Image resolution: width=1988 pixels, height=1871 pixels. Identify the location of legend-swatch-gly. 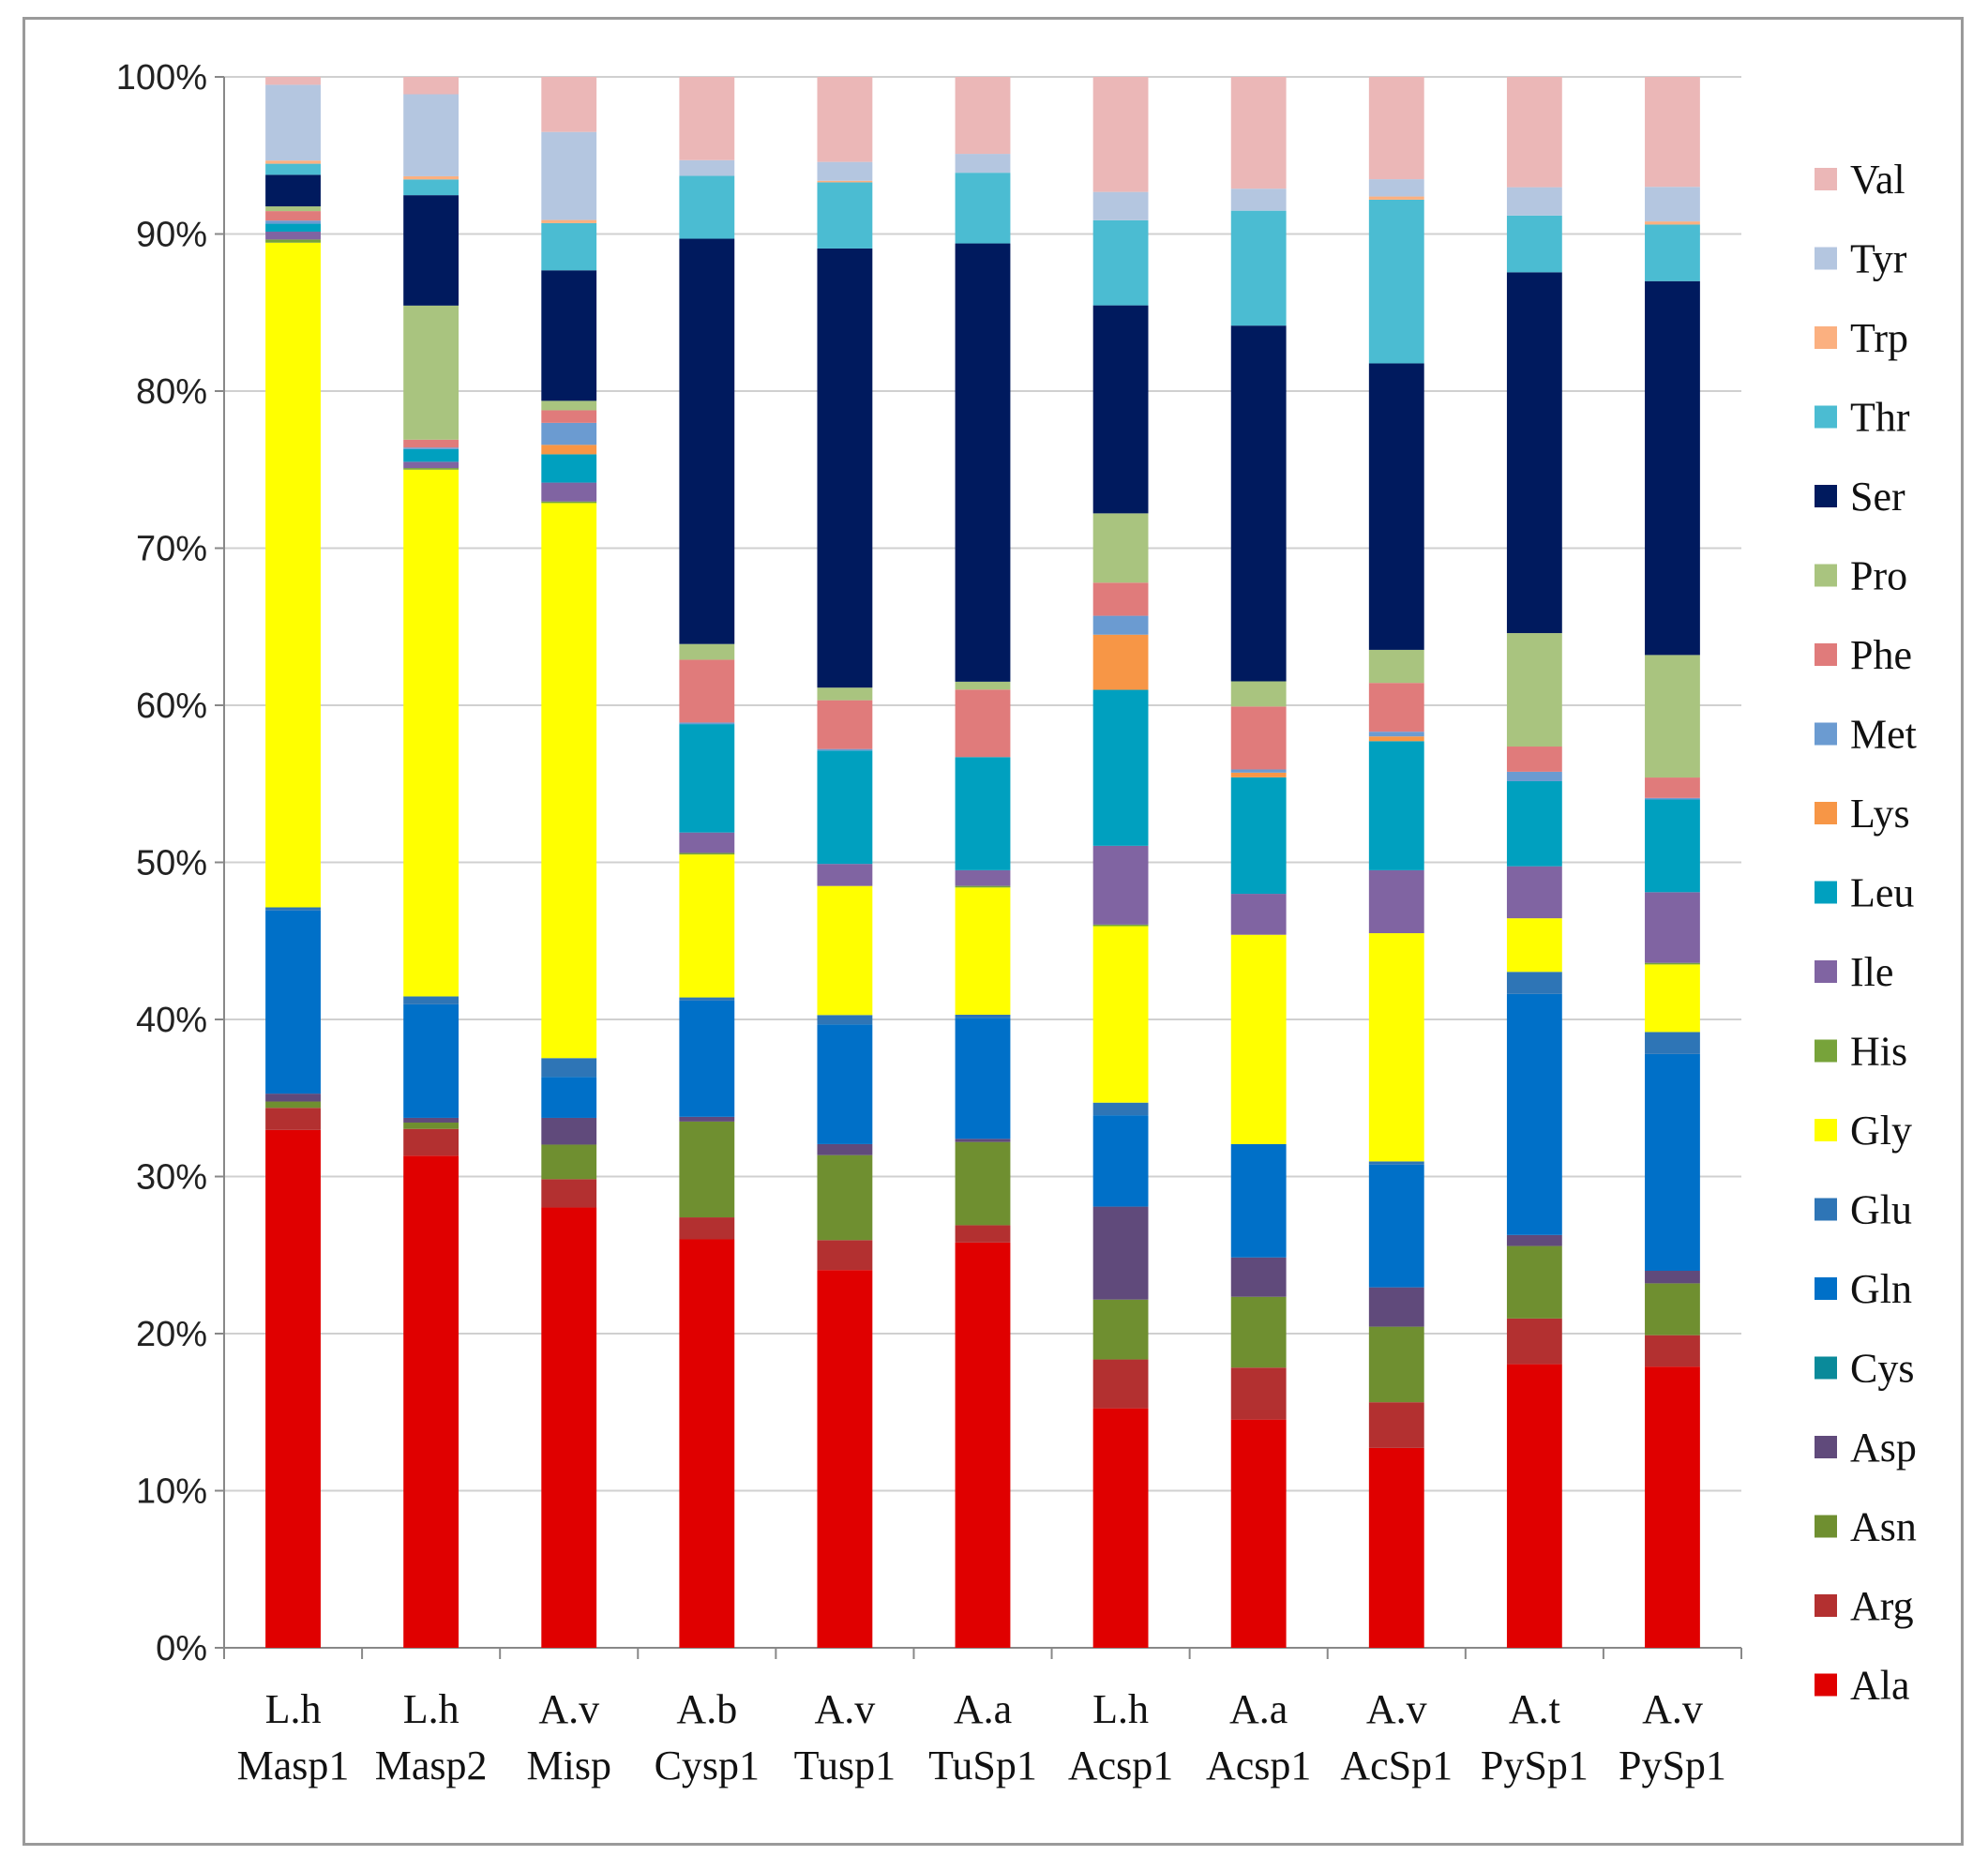
(1826, 1130).